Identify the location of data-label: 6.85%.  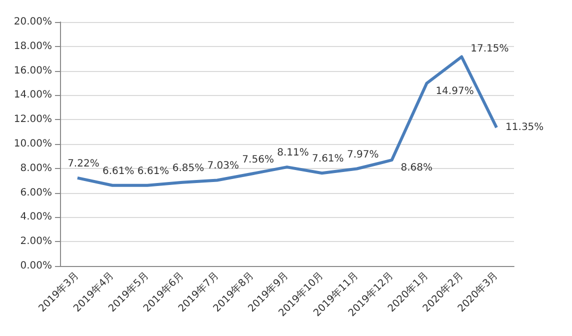
(188, 168).